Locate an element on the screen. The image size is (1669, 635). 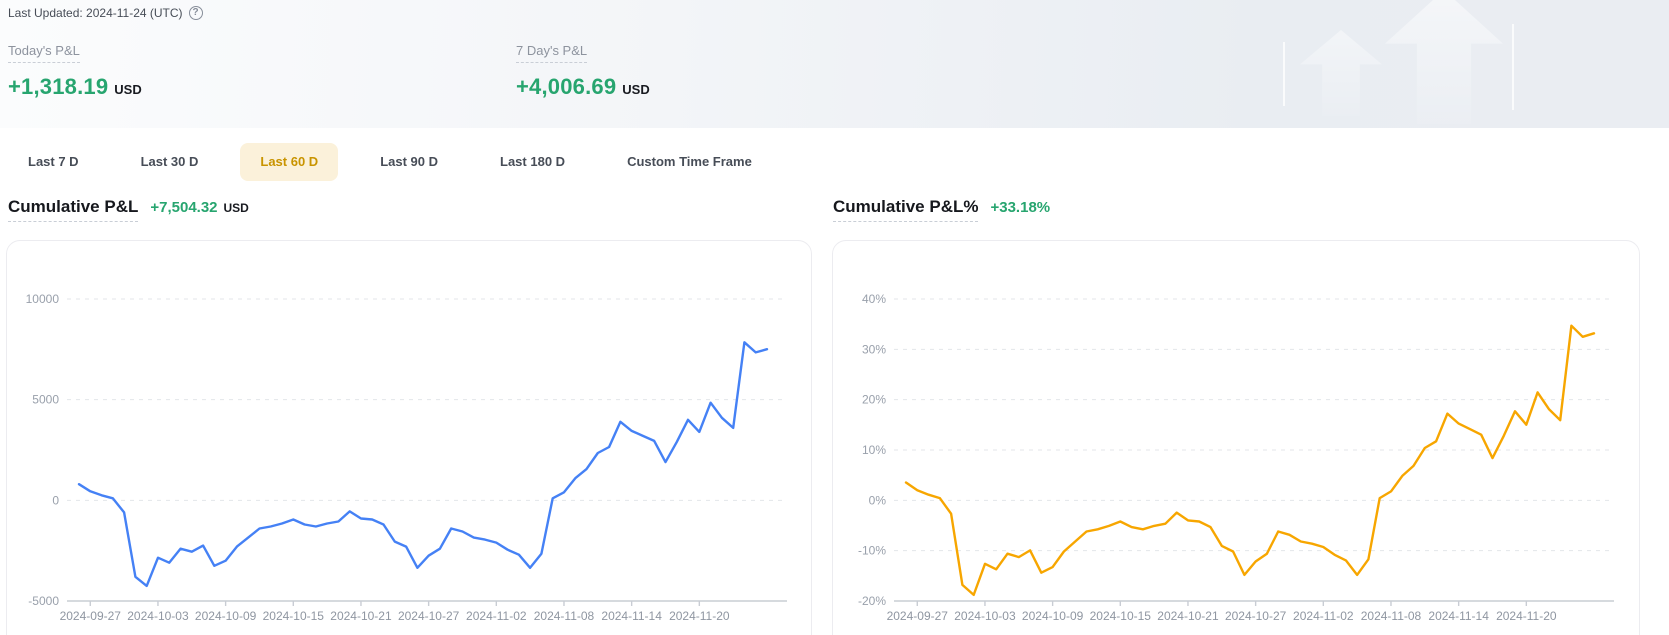
cumulative-pnl-title-group: Cumulative P&L +7,504.32 USD is located at coordinates (128, 209).